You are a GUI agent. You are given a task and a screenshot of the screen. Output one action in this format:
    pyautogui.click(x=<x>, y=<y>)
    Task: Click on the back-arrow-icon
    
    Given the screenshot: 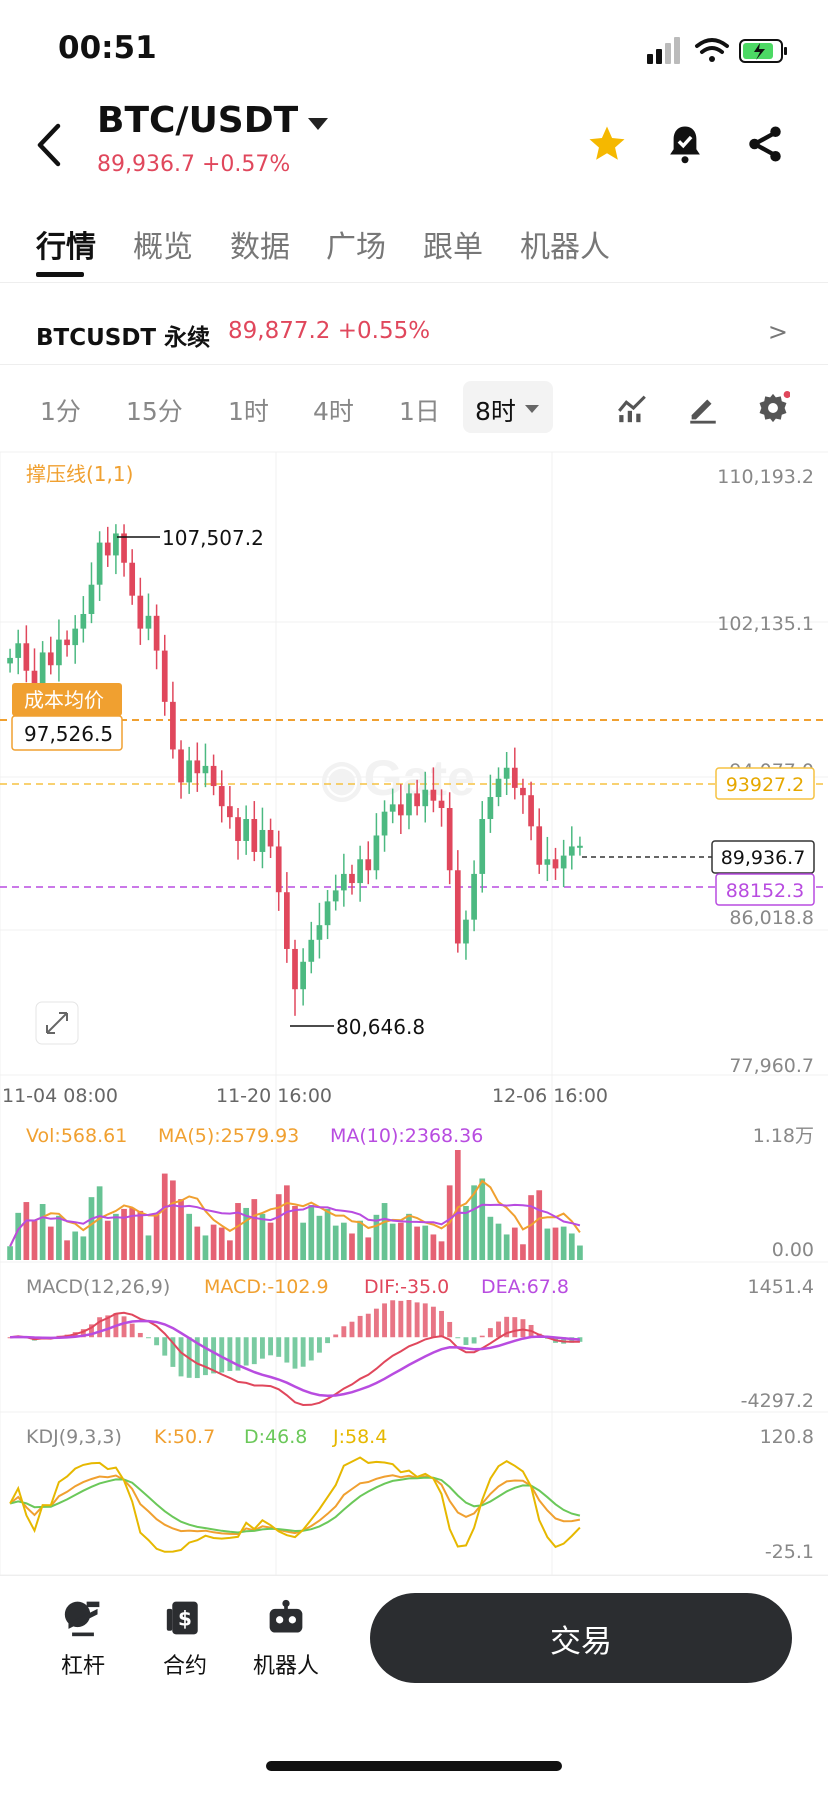 What is the action you would take?
    pyautogui.click(x=50, y=145)
    